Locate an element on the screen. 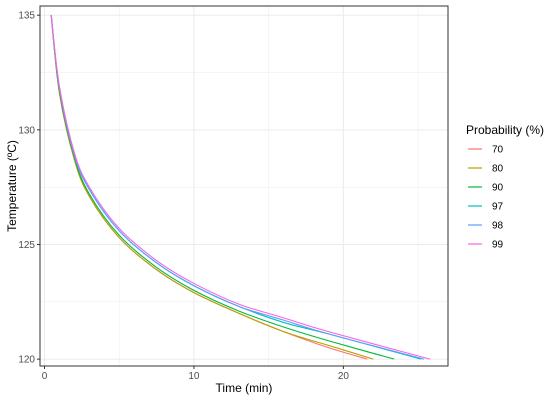 The image size is (550, 402). y-tick-label: 135 is located at coordinates (26, 16).